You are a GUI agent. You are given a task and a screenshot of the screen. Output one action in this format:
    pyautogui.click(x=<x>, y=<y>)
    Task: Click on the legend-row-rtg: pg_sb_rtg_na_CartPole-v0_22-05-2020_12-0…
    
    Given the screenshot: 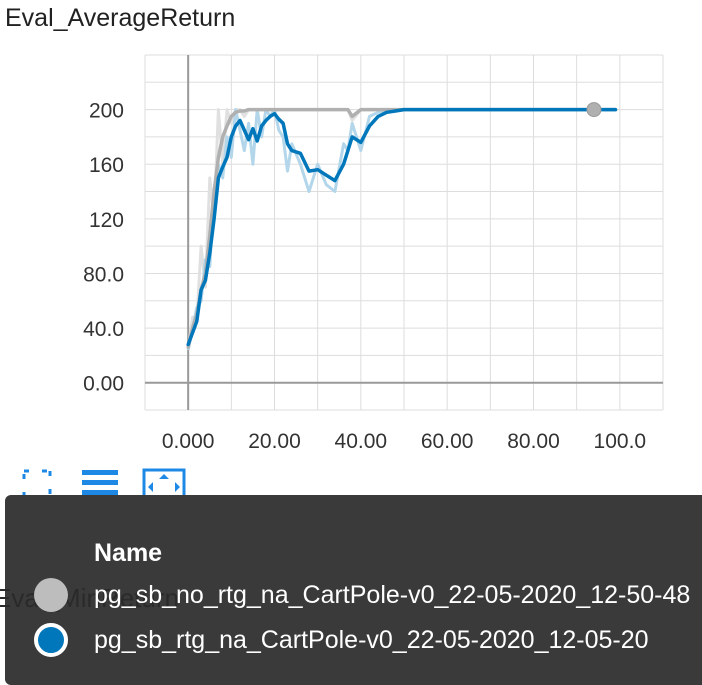 What is the action you would take?
    pyautogui.click(x=365, y=641)
    